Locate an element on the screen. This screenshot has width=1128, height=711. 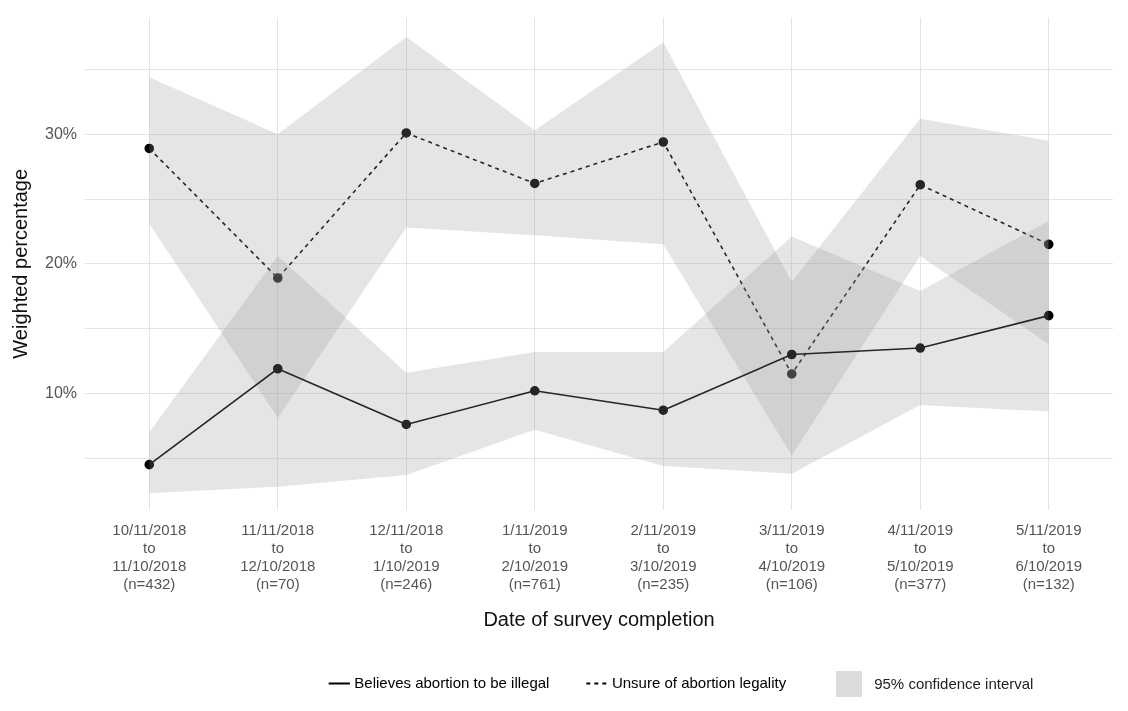
x-tick-label: 2/11/2019 to 3/10/2019 (n=235) is located at coordinates (663, 557).